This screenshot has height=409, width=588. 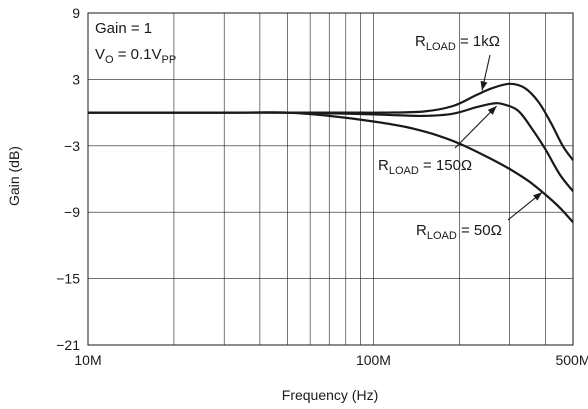 I want to click on x-tick-label: 10M, so click(x=87, y=360).